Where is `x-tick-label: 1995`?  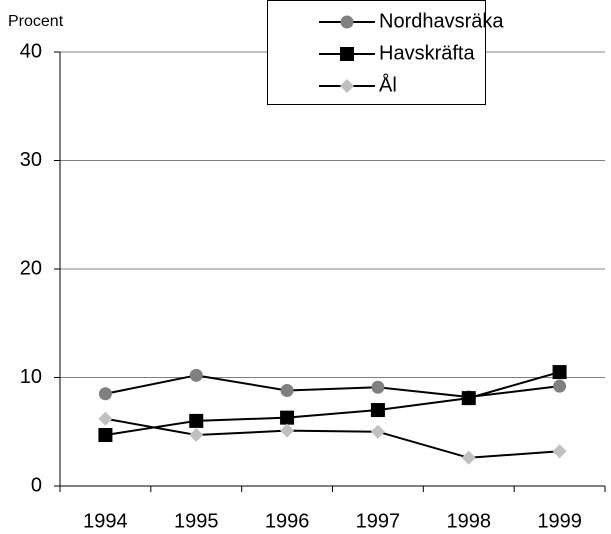 x-tick-label: 1995 is located at coordinates (196, 521).